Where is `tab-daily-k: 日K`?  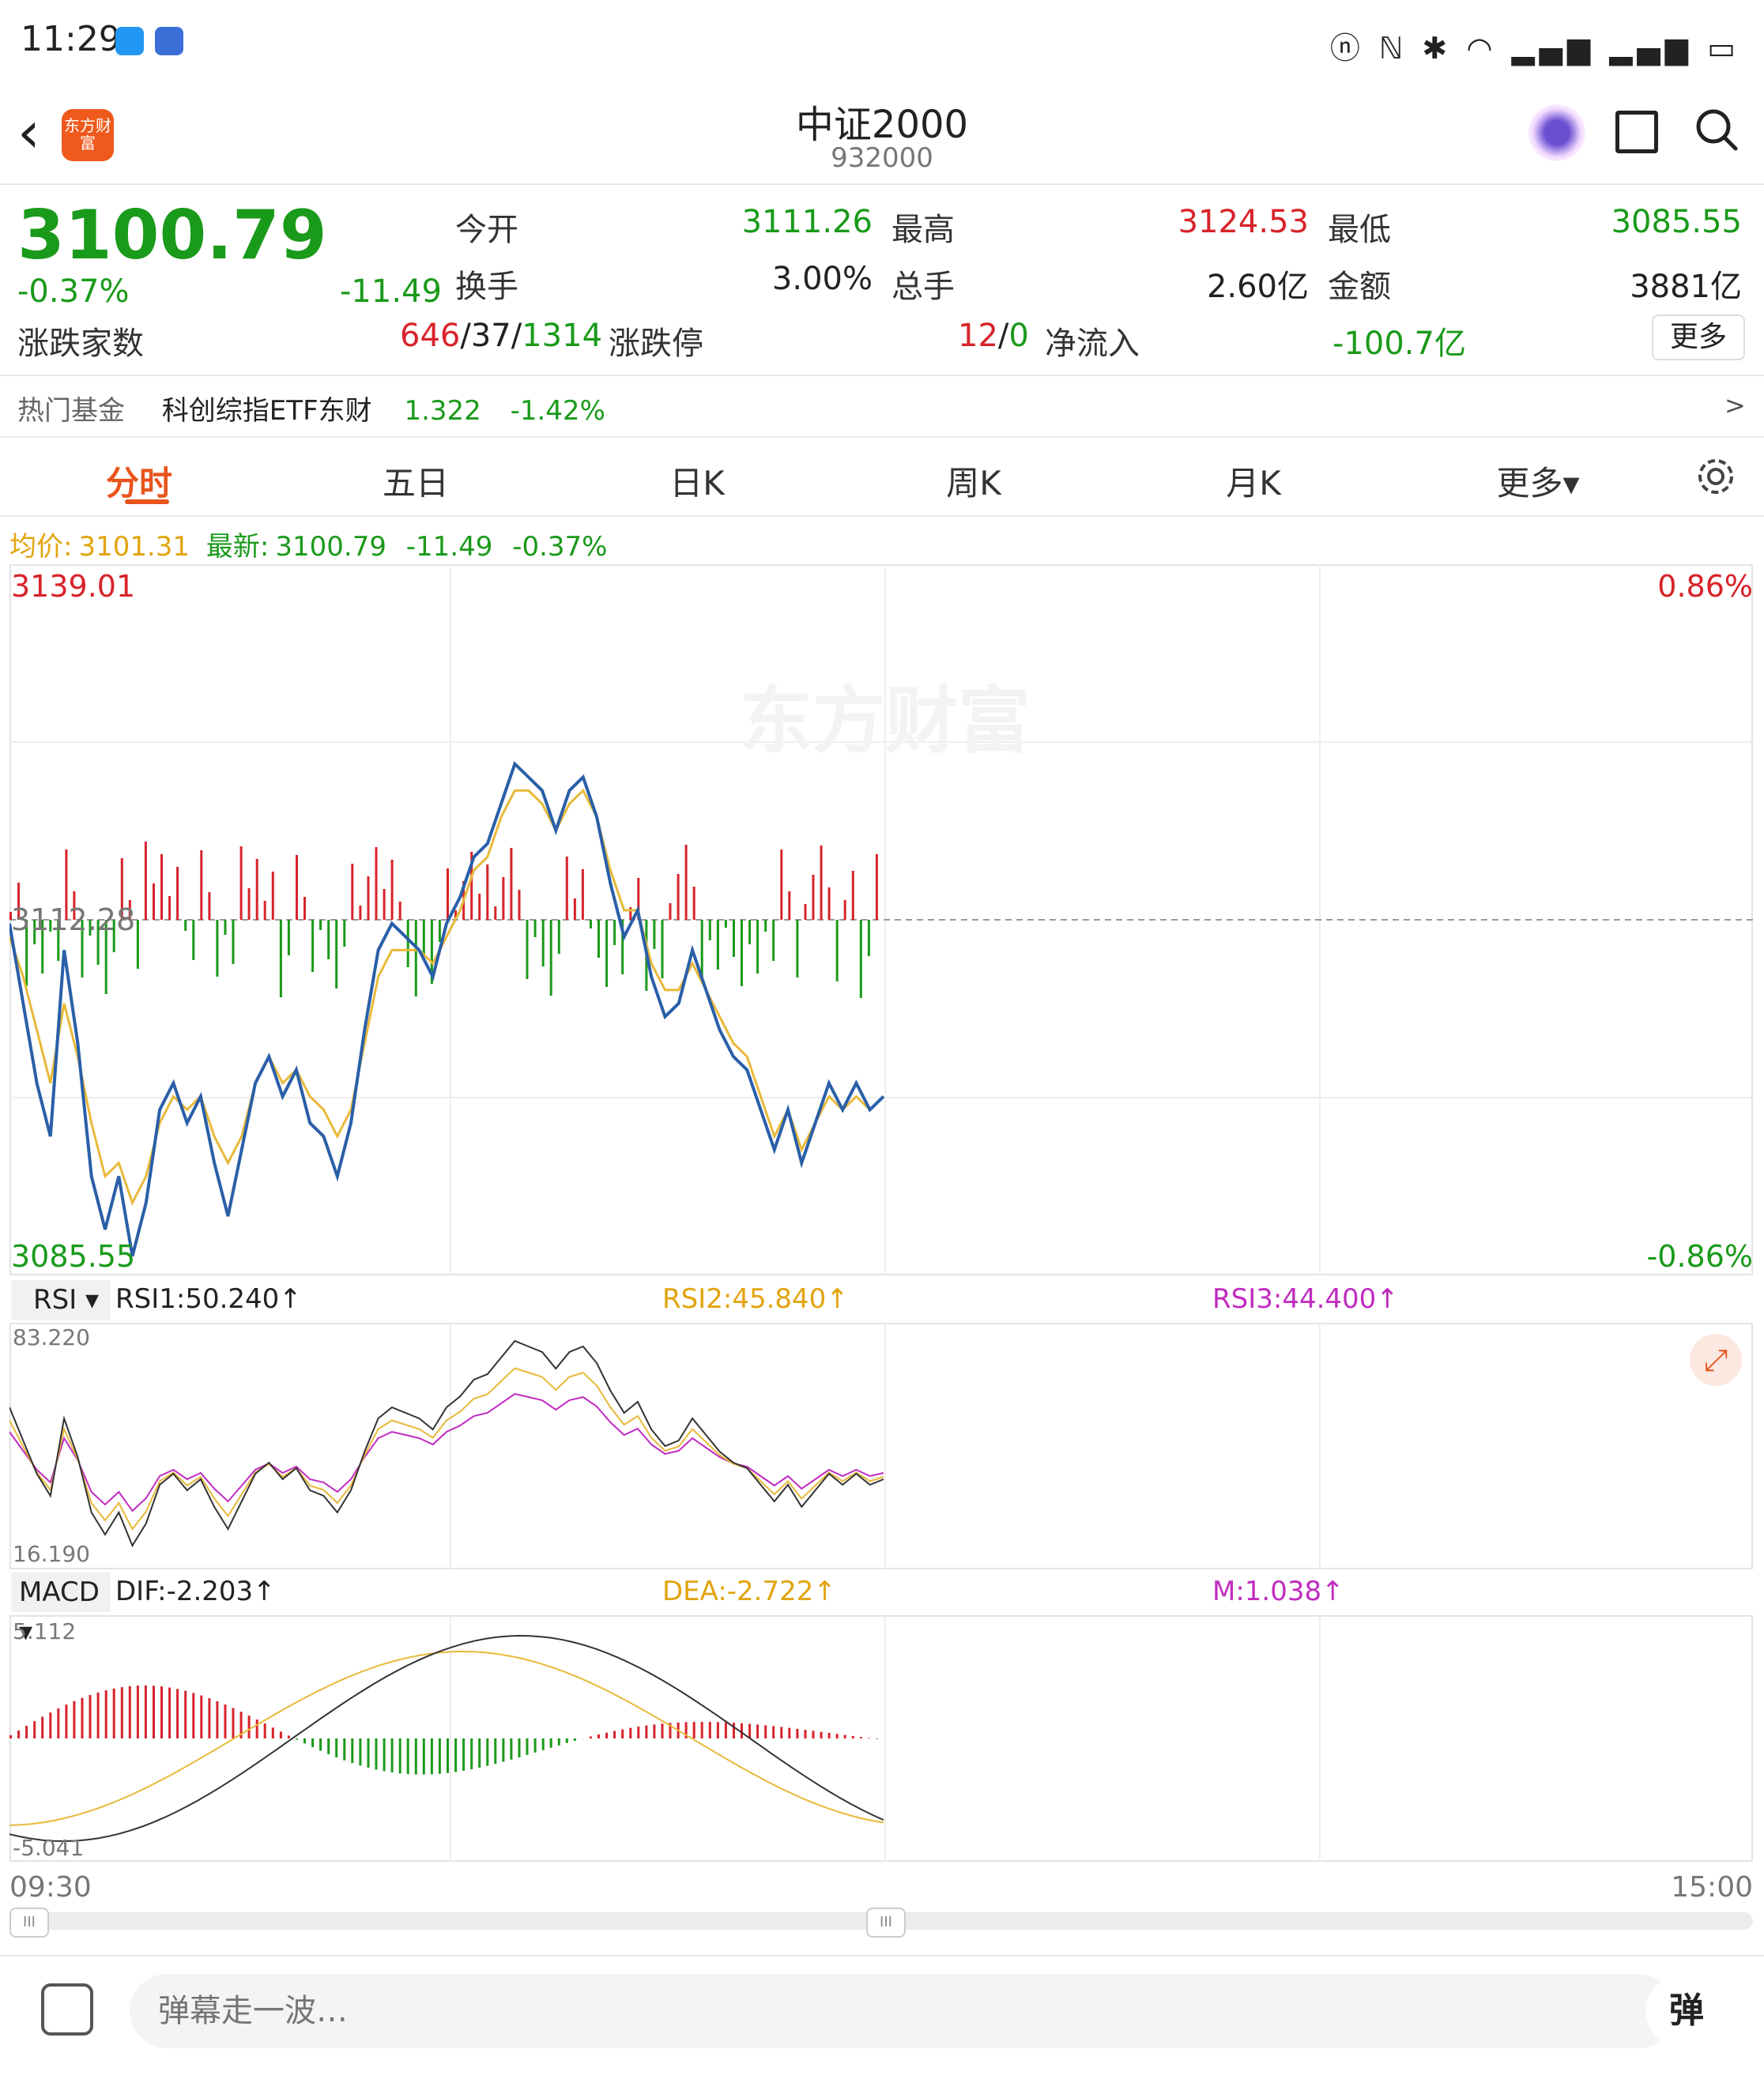 tab-daily-k: 日K is located at coordinates (697, 483).